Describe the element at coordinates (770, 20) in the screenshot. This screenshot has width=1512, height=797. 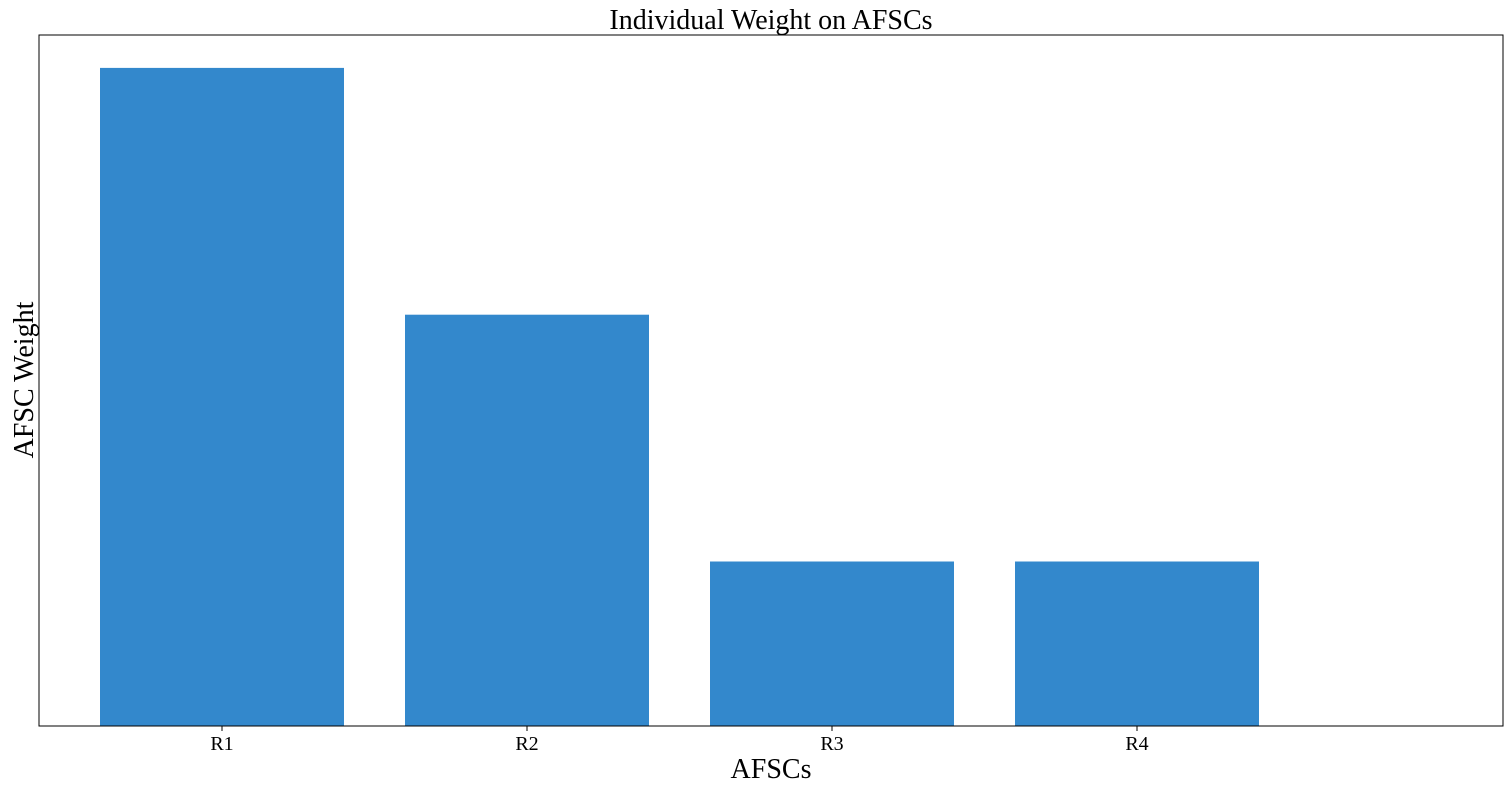
I see `chart-title: Individual Weight on AFSCs` at that location.